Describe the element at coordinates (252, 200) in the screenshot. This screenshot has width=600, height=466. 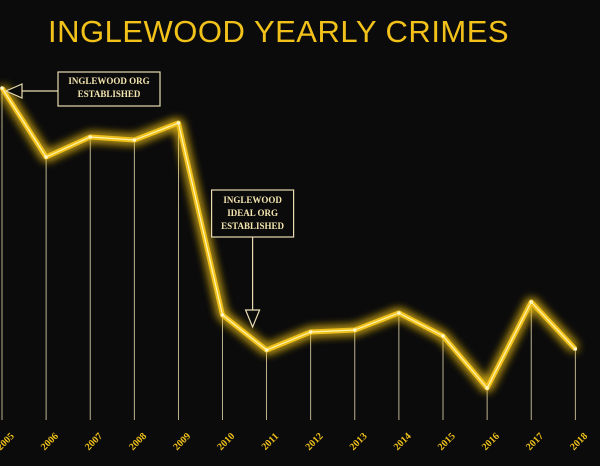
I see `annotation-text: INGLEWOOD` at that location.